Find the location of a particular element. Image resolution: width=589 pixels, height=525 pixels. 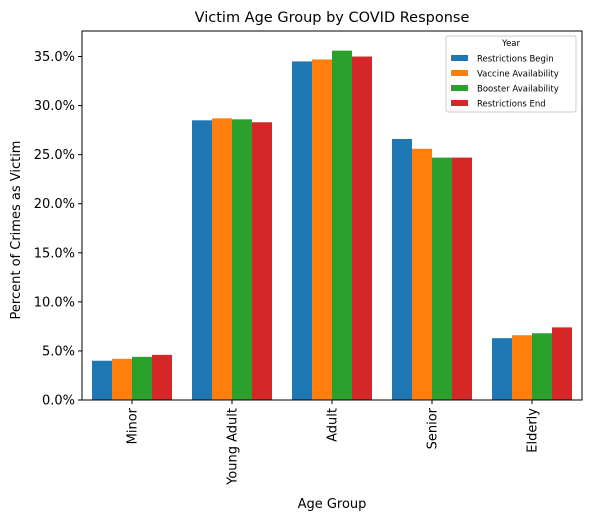

y-axis-label: Percent of Crimes as Victim is located at coordinates (16, 230).